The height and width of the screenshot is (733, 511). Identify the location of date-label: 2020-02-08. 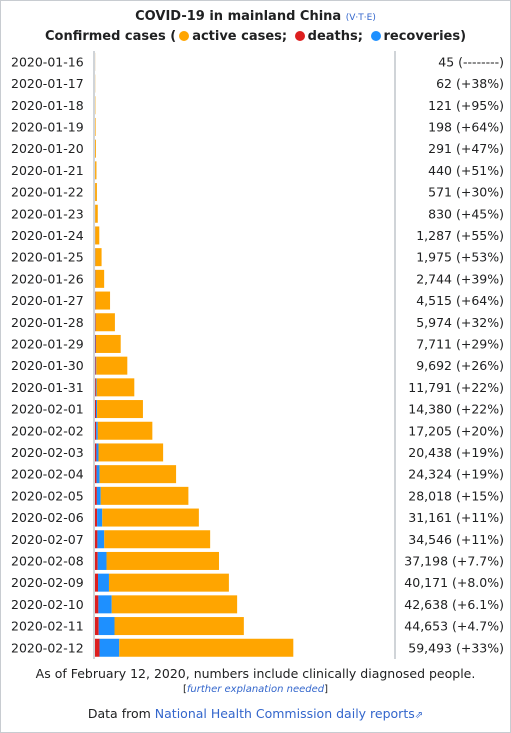
(47, 560).